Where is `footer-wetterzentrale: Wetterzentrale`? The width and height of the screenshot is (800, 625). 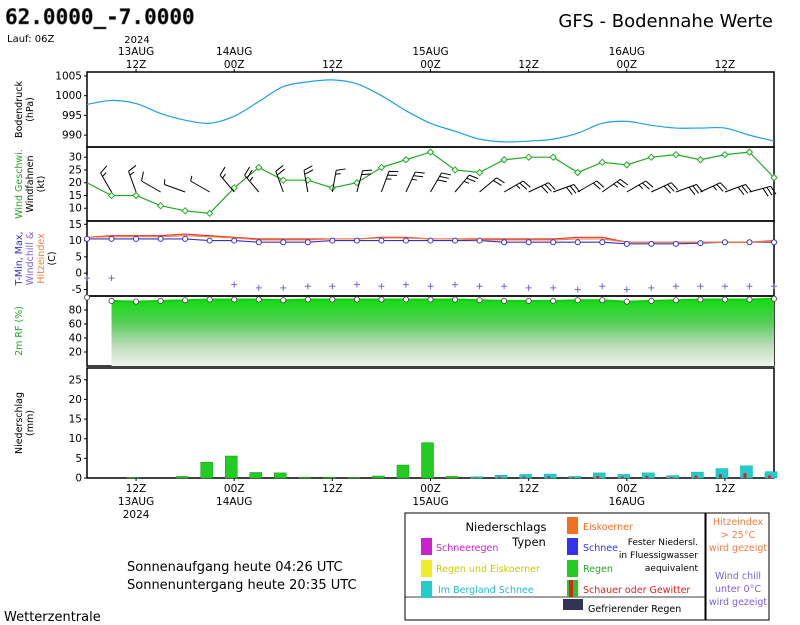 footer-wetterzentrale: Wetterzentrale is located at coordinates (52, 617).